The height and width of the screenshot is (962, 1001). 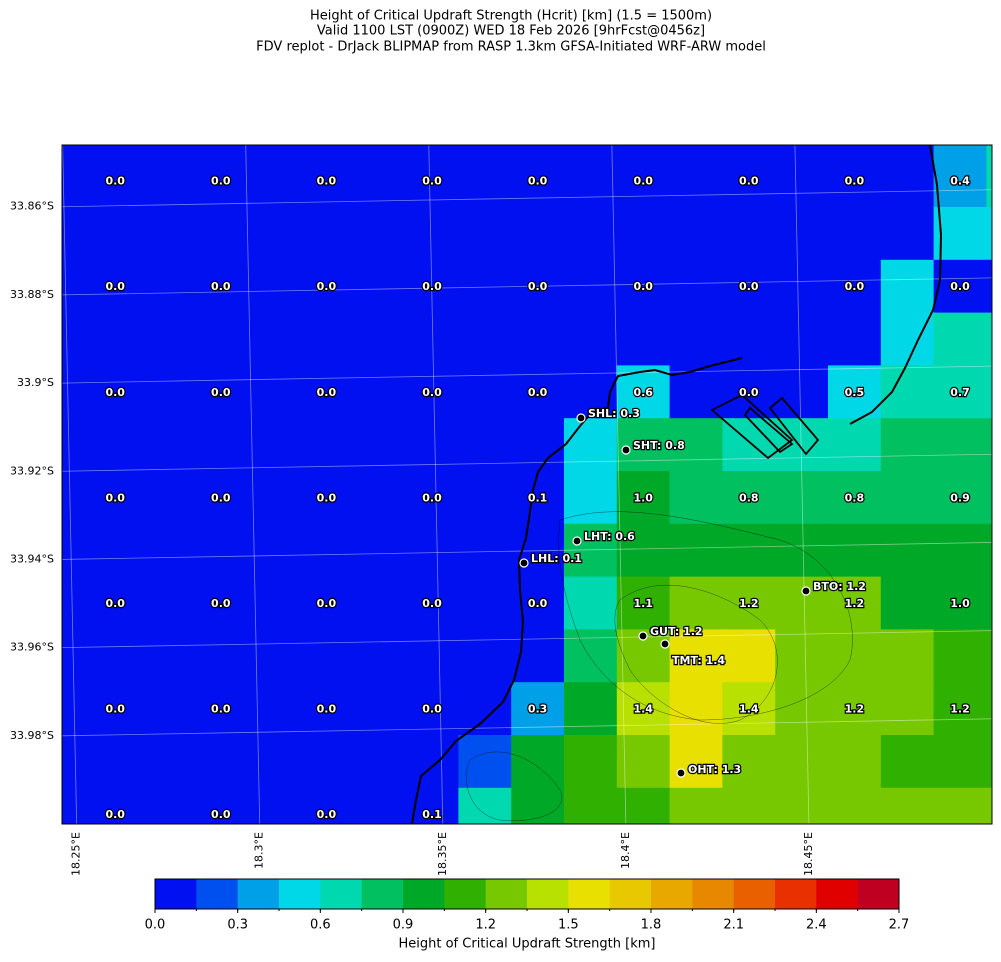 What do you see at coordinates (614, 413) in the screenshot?
I see `site-label: SHL: 0.3` at bounding box center [614, 413].